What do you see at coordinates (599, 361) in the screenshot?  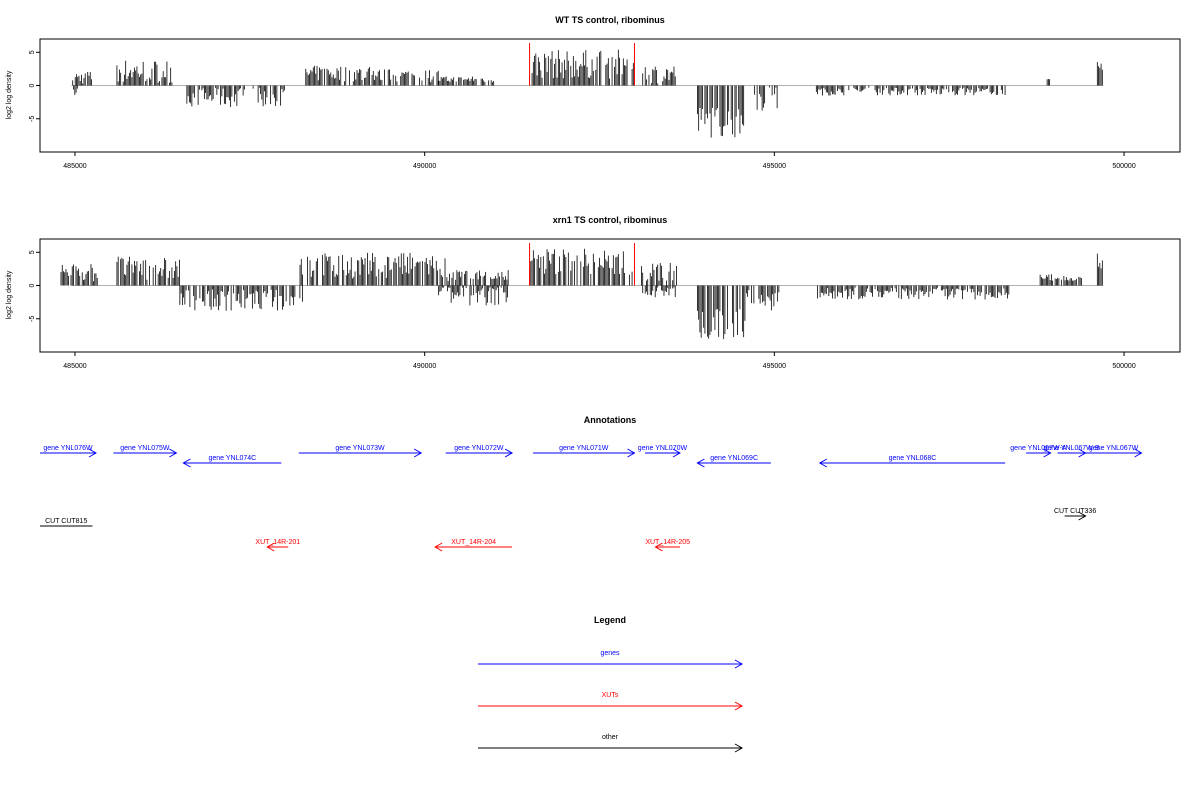 I see `xrn1-x-axis: 485000 490000 495000 500000` at bounding box center [599, 361].